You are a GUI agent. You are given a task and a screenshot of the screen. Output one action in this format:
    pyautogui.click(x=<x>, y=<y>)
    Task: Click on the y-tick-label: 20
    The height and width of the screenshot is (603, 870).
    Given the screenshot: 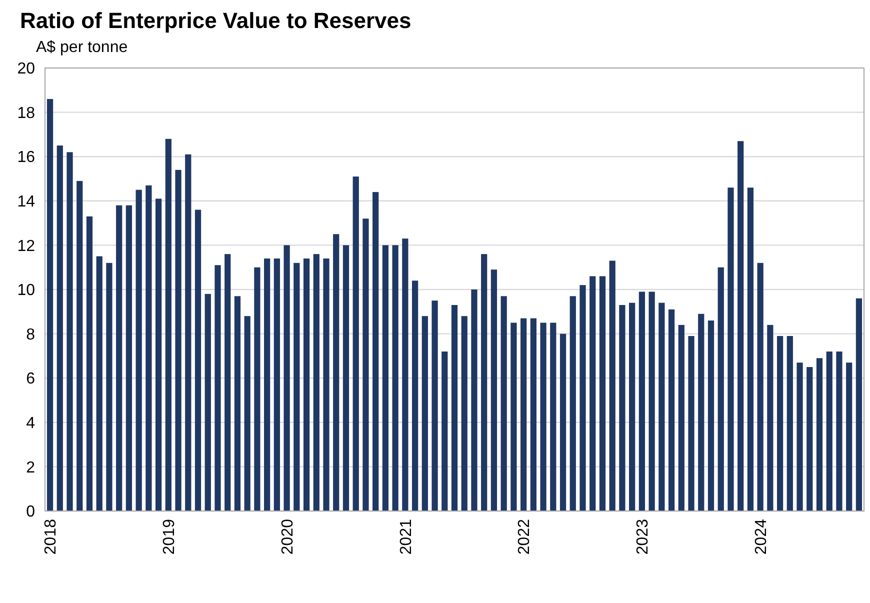 What is the action you would take?
    pyautogui.click(x=26, y=69)
    